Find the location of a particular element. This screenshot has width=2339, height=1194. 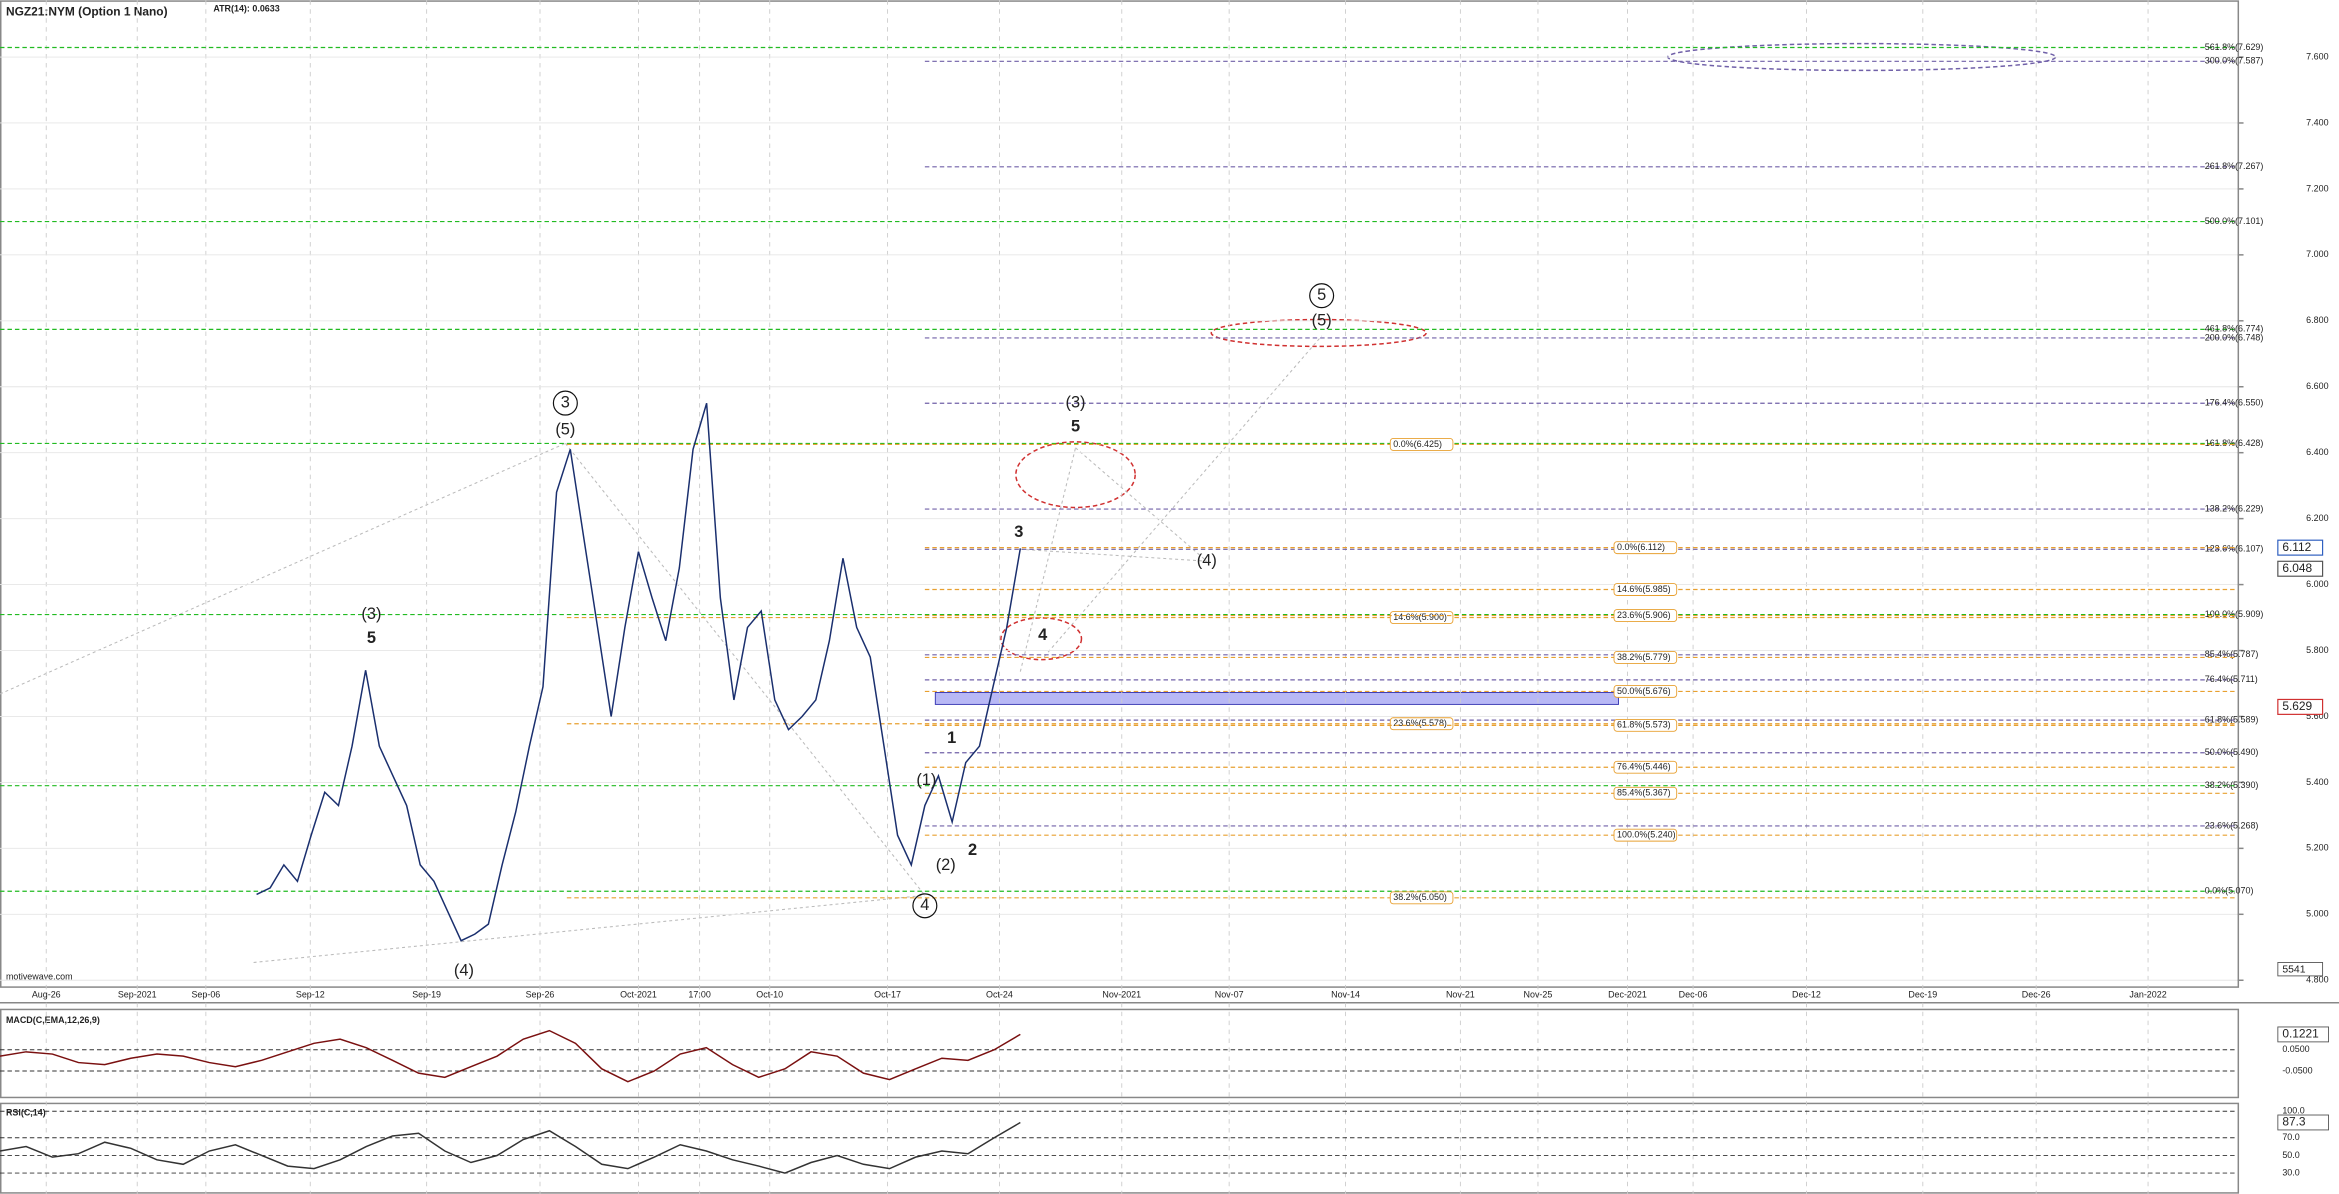

fib-label: 176.4%(6.550) is located at coordinates (2234, 403).